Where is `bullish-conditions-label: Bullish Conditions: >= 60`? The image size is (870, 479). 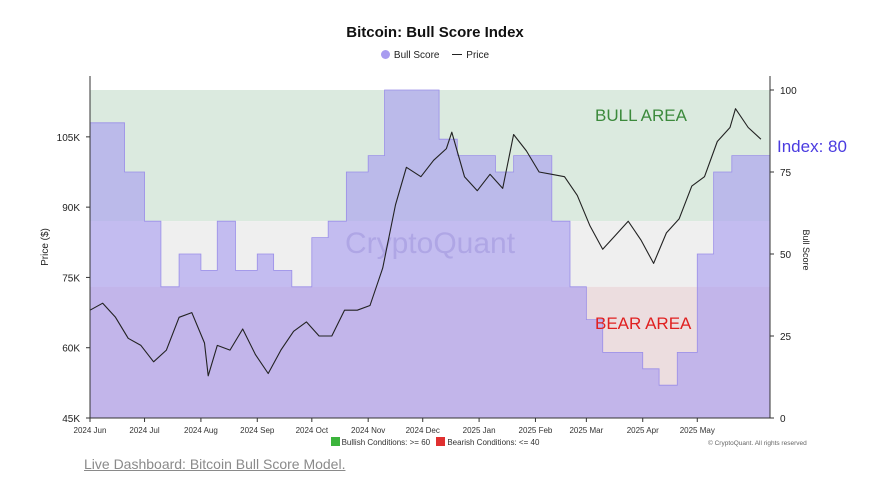
bullish-conditions-label: Bullish Conditions: >= 60 is located at coordinates (386, 442).